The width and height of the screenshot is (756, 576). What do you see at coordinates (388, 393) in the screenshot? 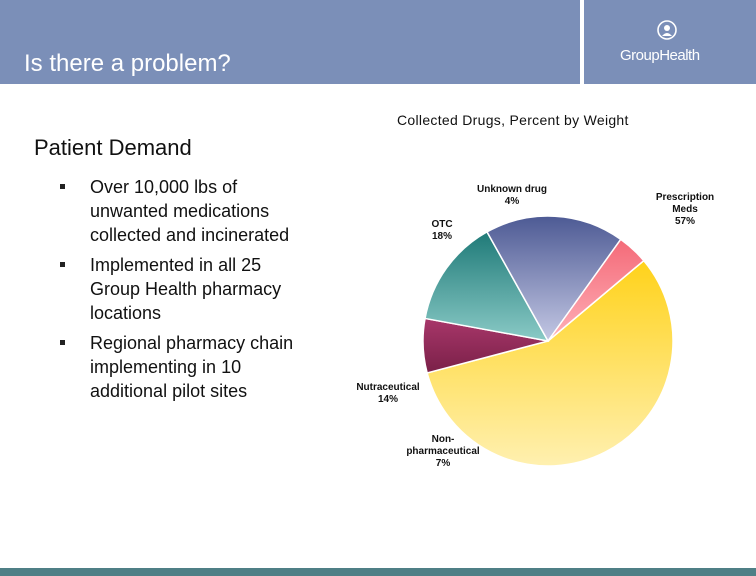
I see `pie-label-nutraceutical: Nutraceutical 14%` at bounding box center [388, 393].